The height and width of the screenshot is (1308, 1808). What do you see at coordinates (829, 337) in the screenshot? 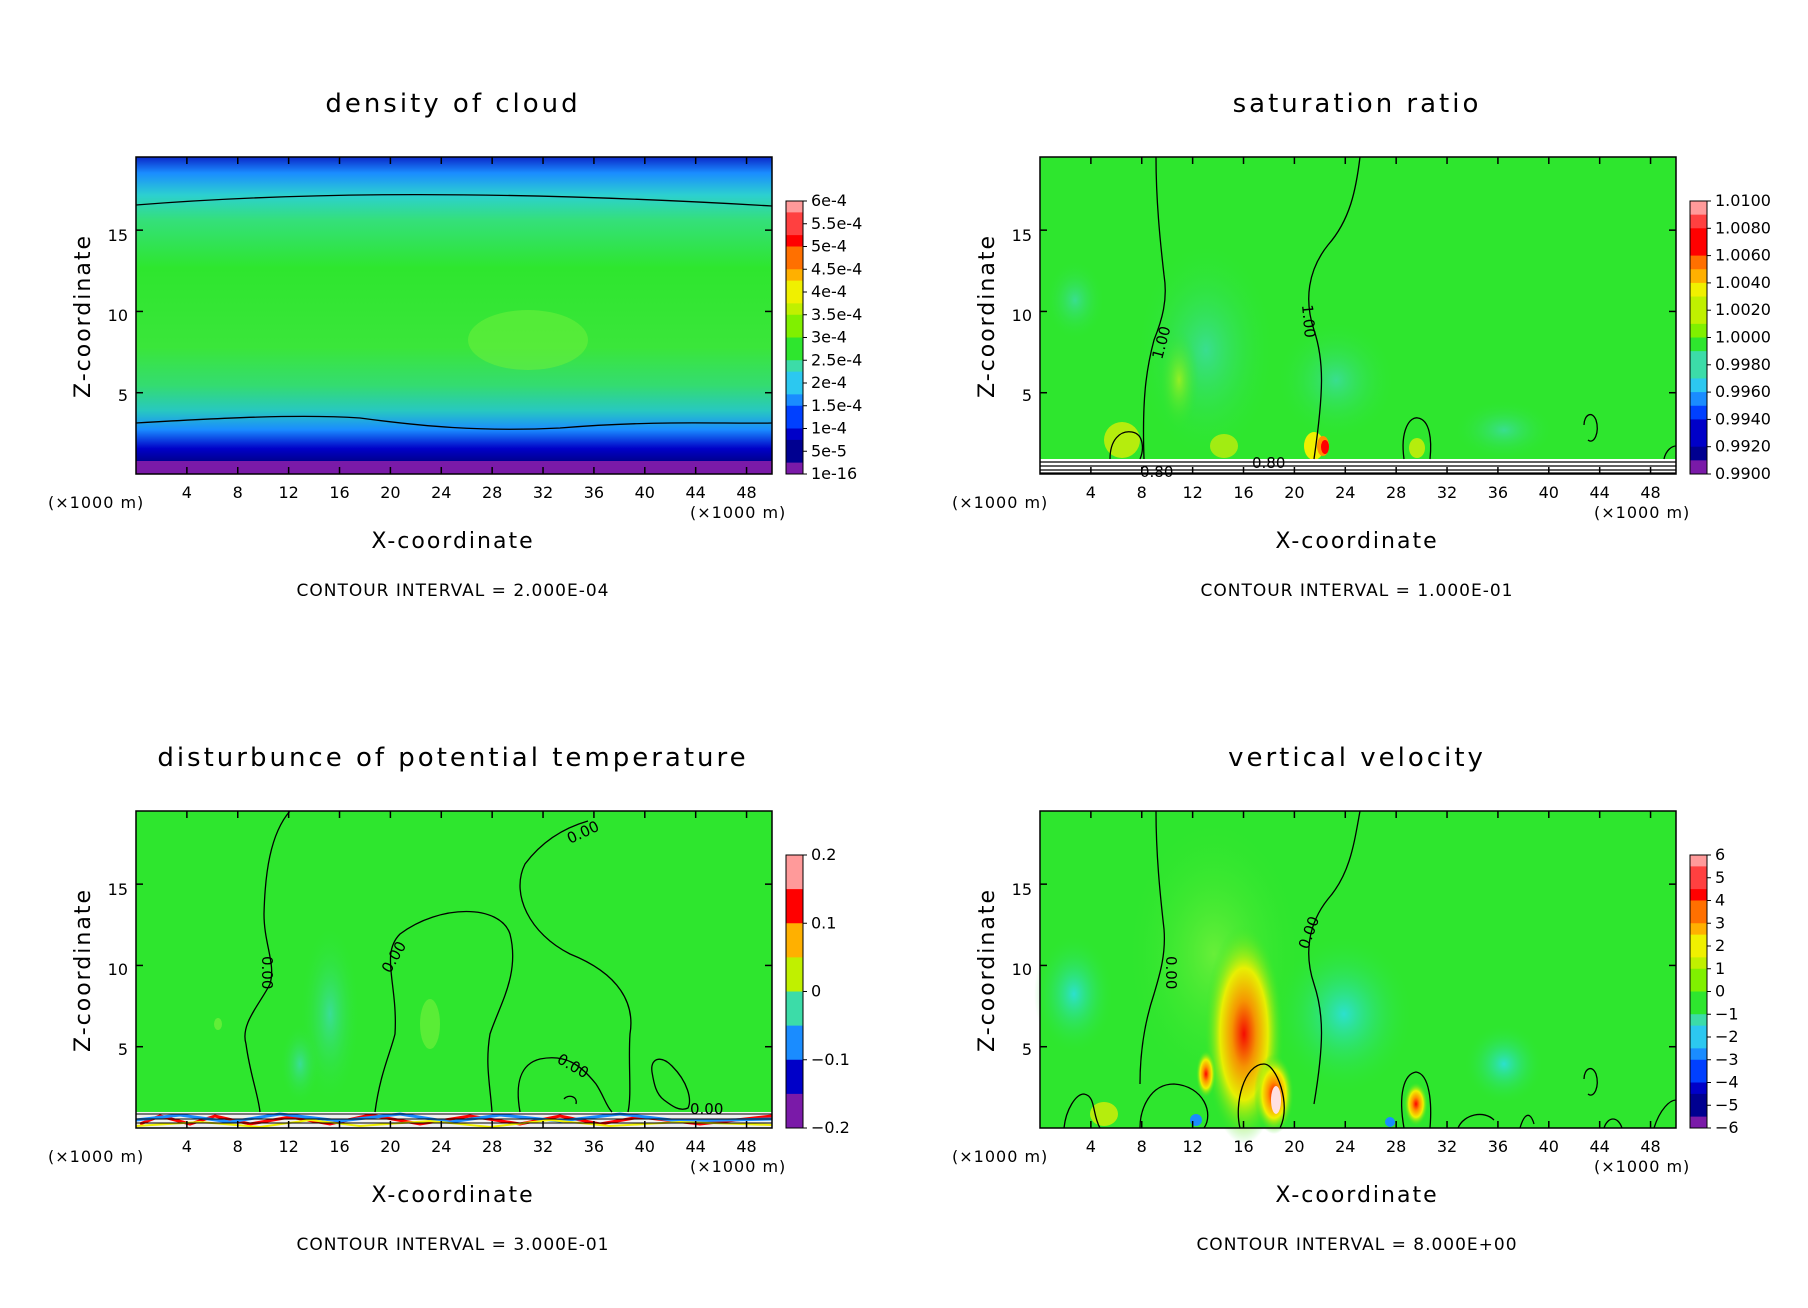
I see `colorbar-label: 3e-4` at bounding box center [829, 337].